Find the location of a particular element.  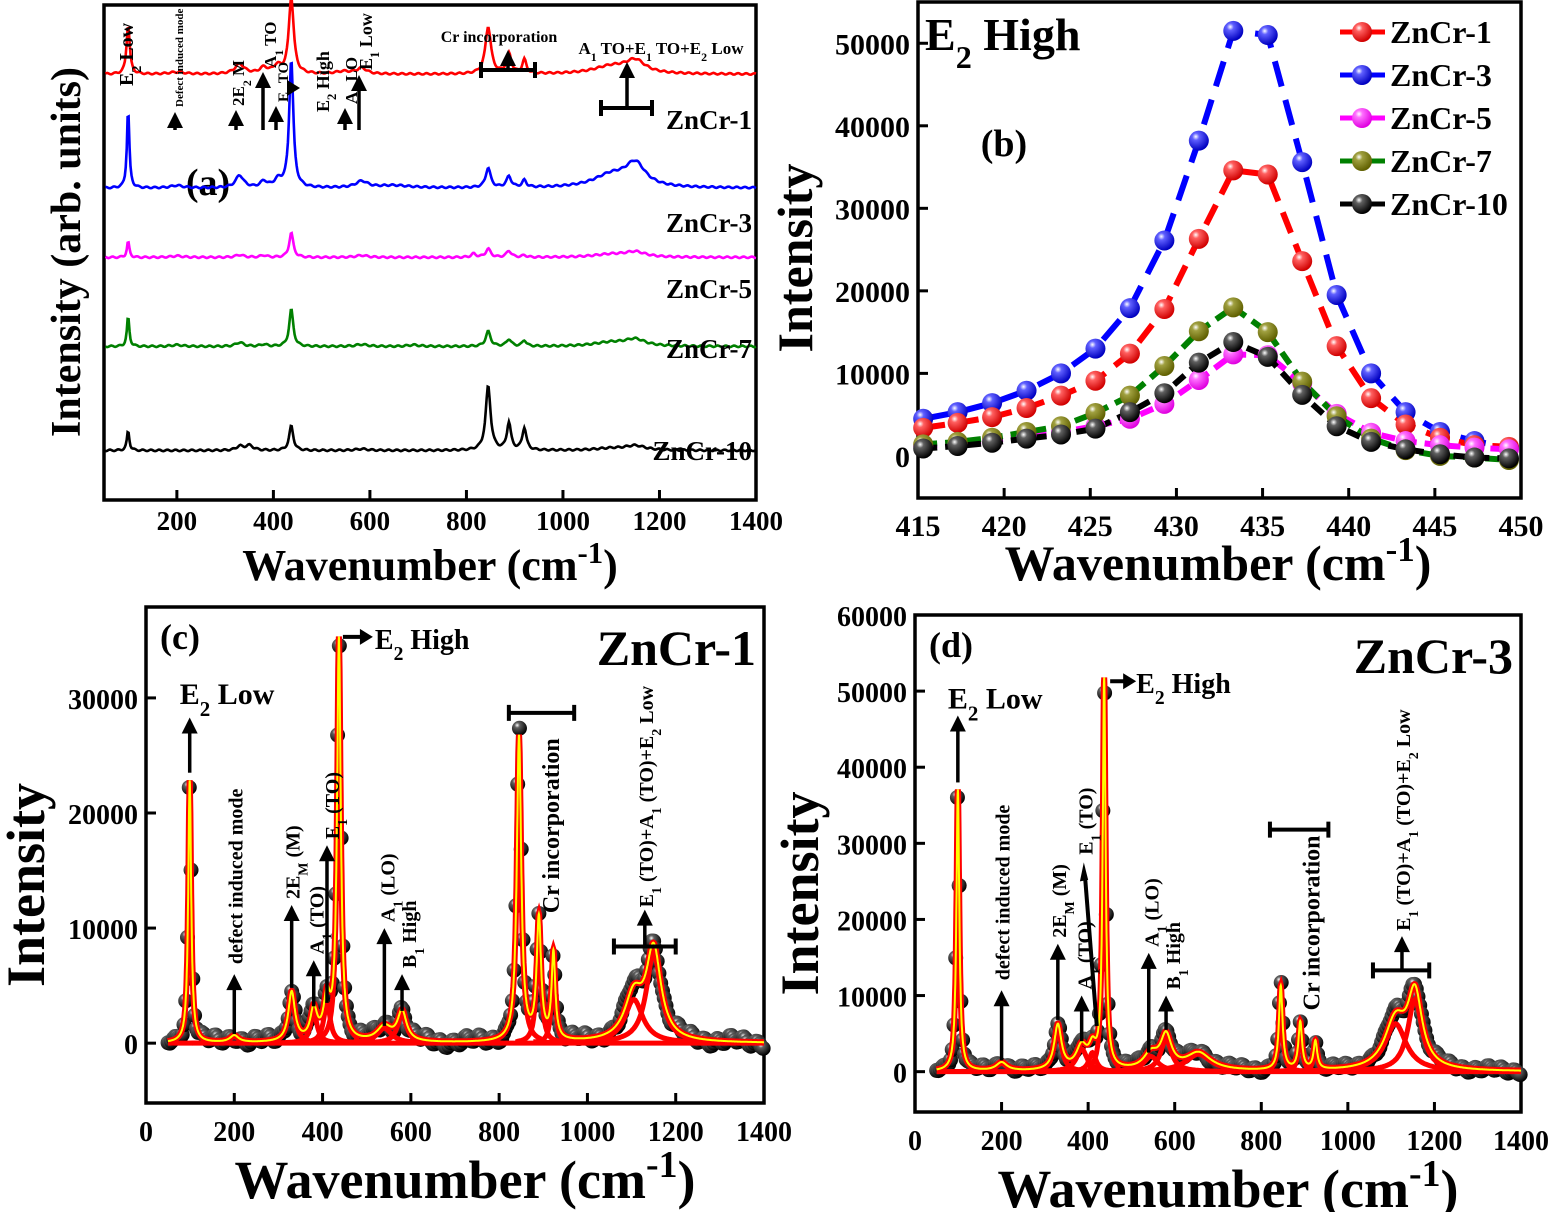

text-span: B is located at coordinates (1174, 982).